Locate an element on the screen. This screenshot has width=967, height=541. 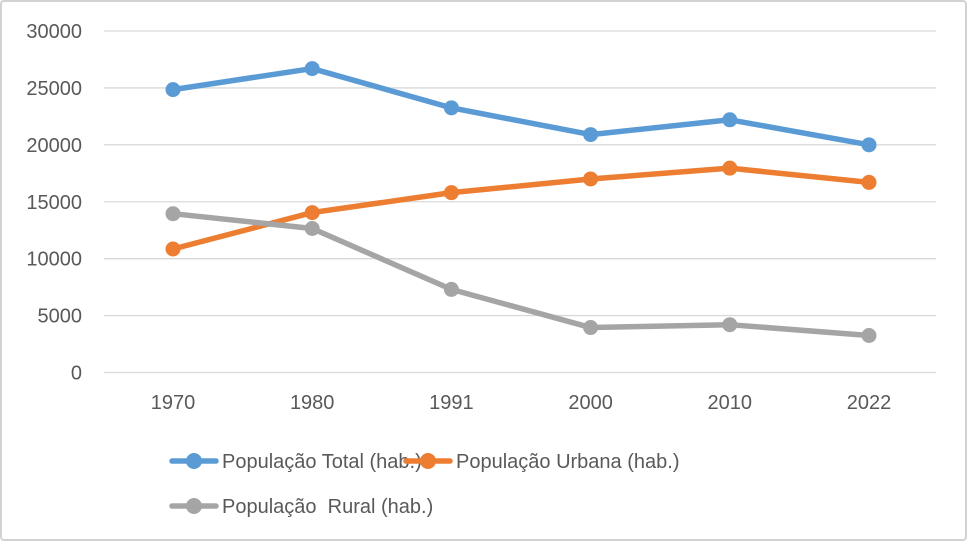
legend-label: População Urbana (hab.) is located at coordinates (567, 462).